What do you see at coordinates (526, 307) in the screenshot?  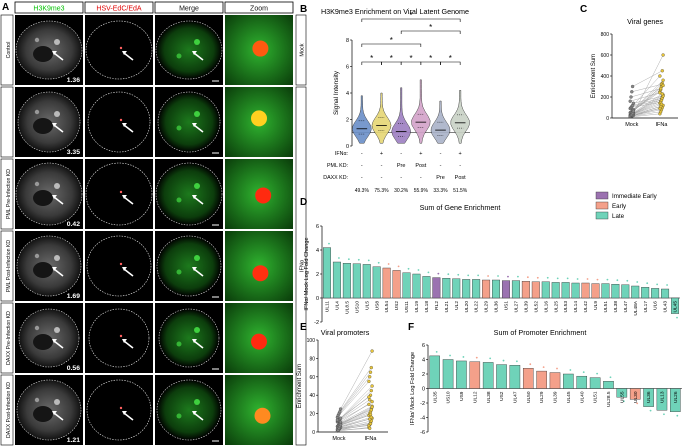 I see `x-tick-label: UL39` at bounding box center [526, 307].